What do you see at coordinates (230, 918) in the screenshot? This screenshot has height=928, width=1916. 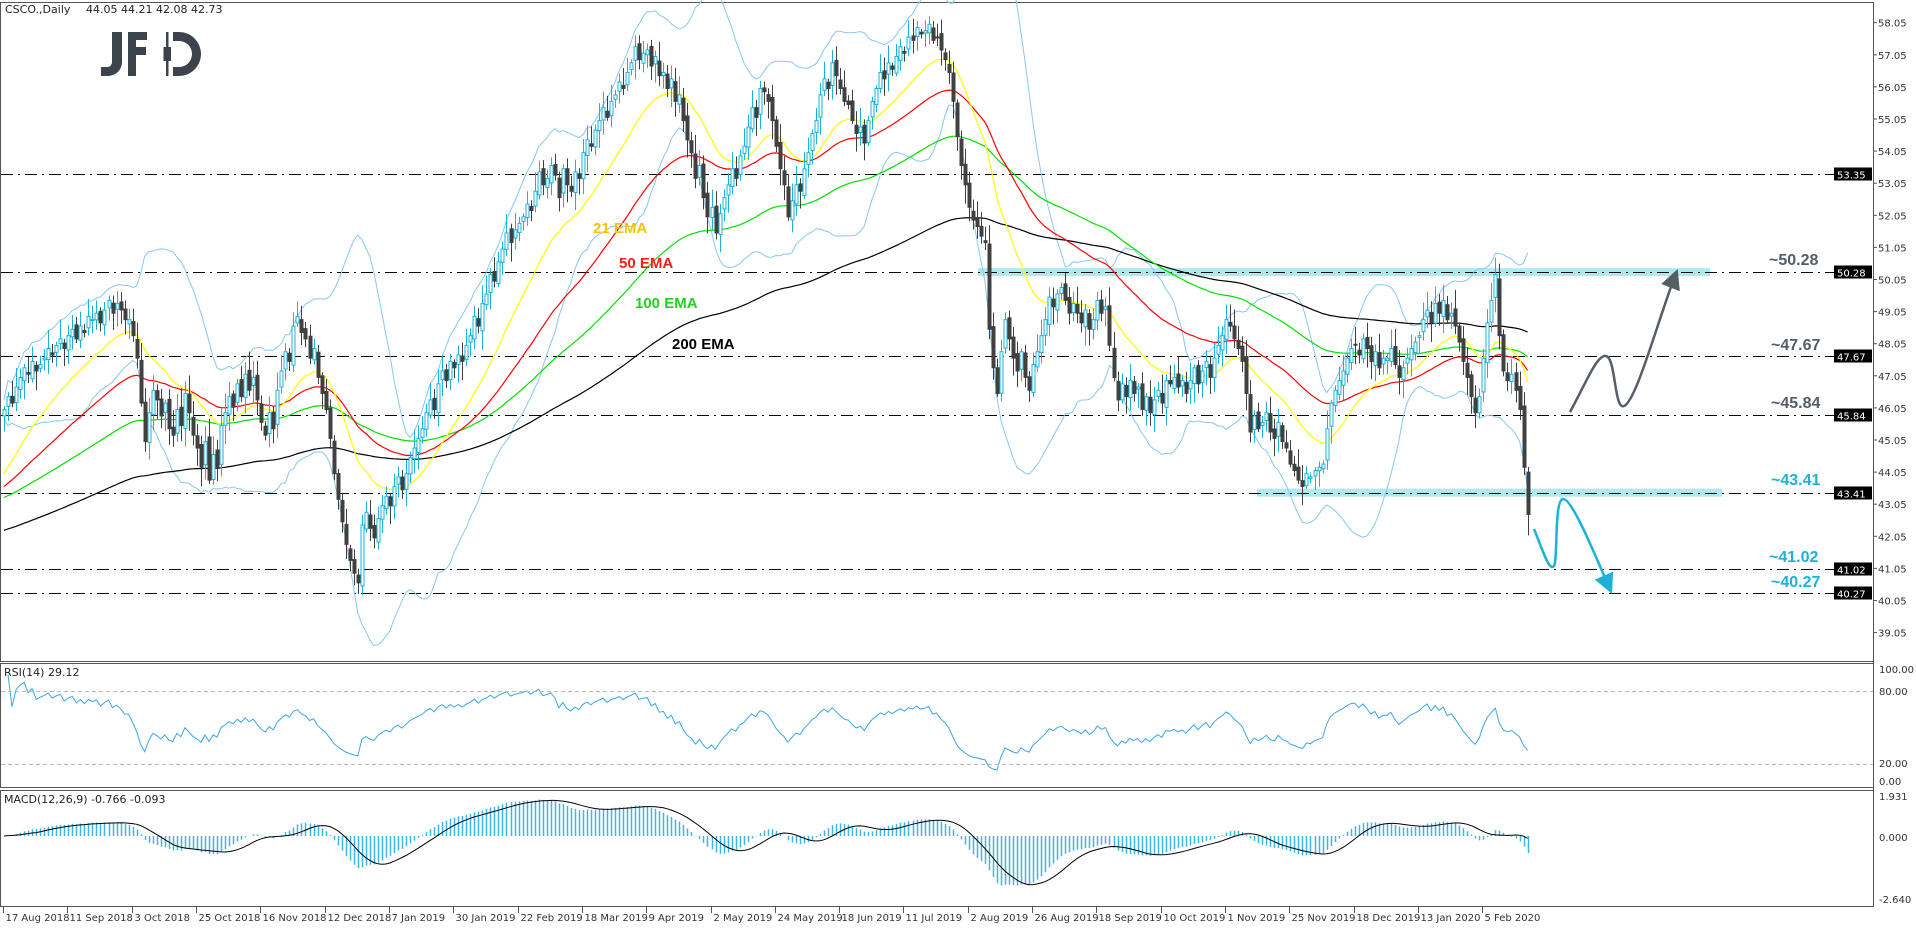 I see `x-tick-label: 25 Oct 2018` at bounding box center [230, 918].